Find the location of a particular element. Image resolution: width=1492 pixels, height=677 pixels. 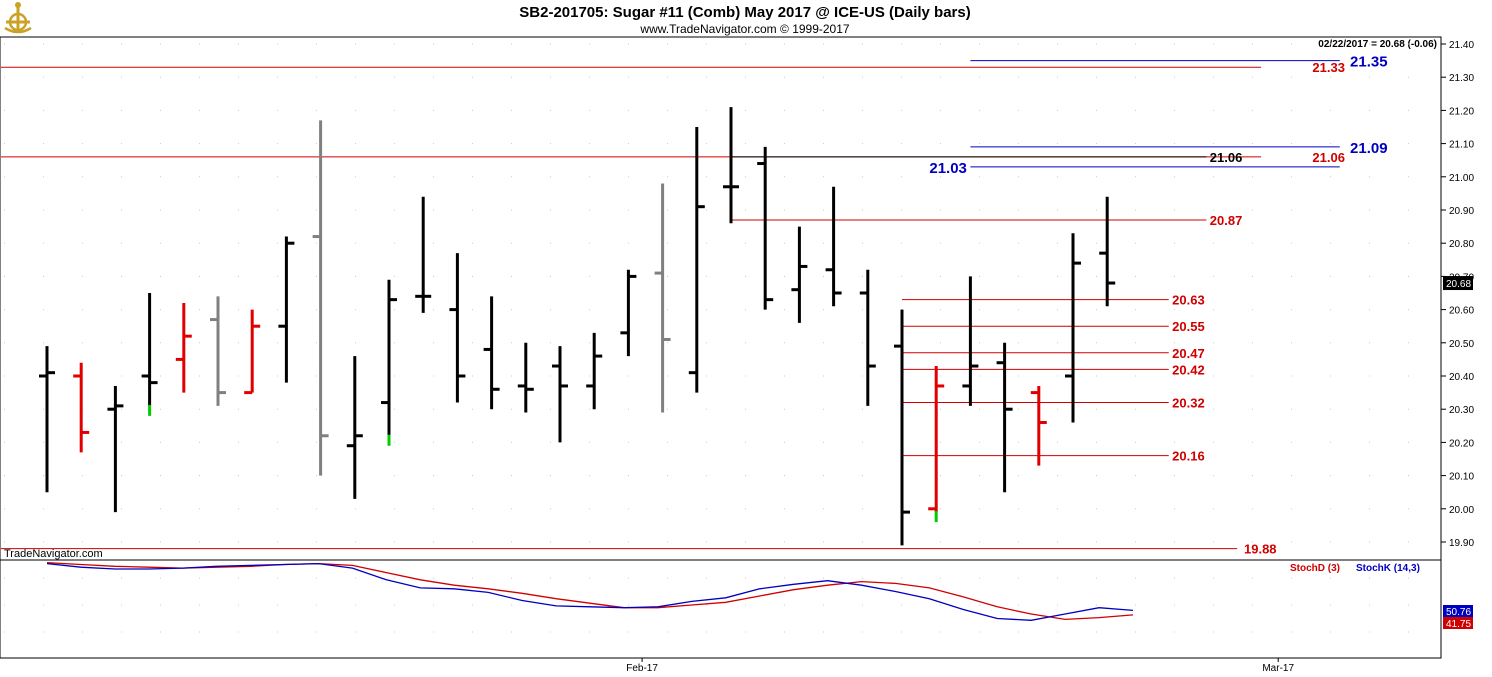

level-label: 21.35 is located at coordinates (1369, 62).